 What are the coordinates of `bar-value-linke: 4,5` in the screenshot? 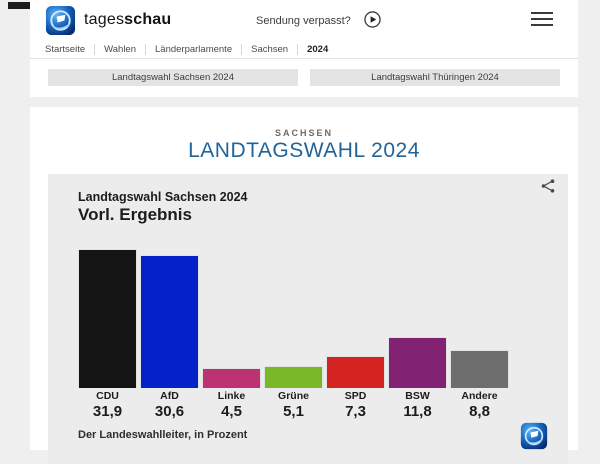 It's located at (231, 411).